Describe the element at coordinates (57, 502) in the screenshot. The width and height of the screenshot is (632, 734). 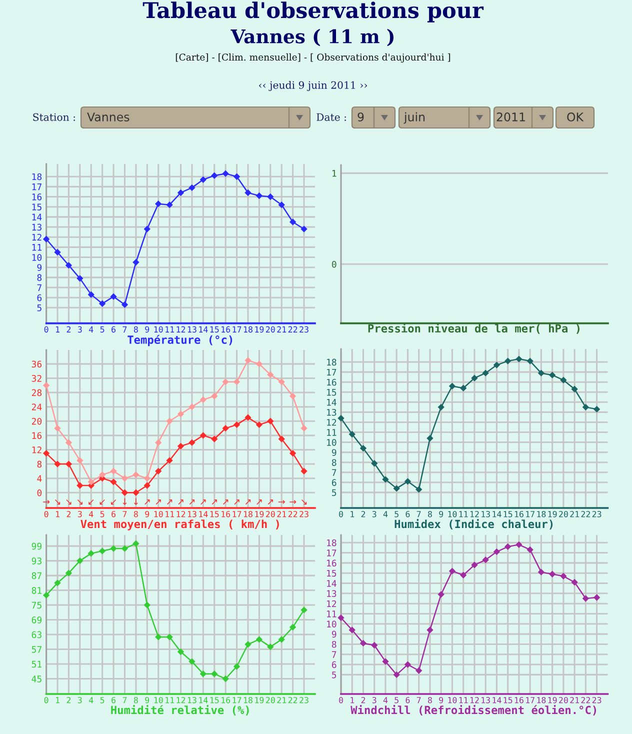
I see `annotation: ↘` at that location.